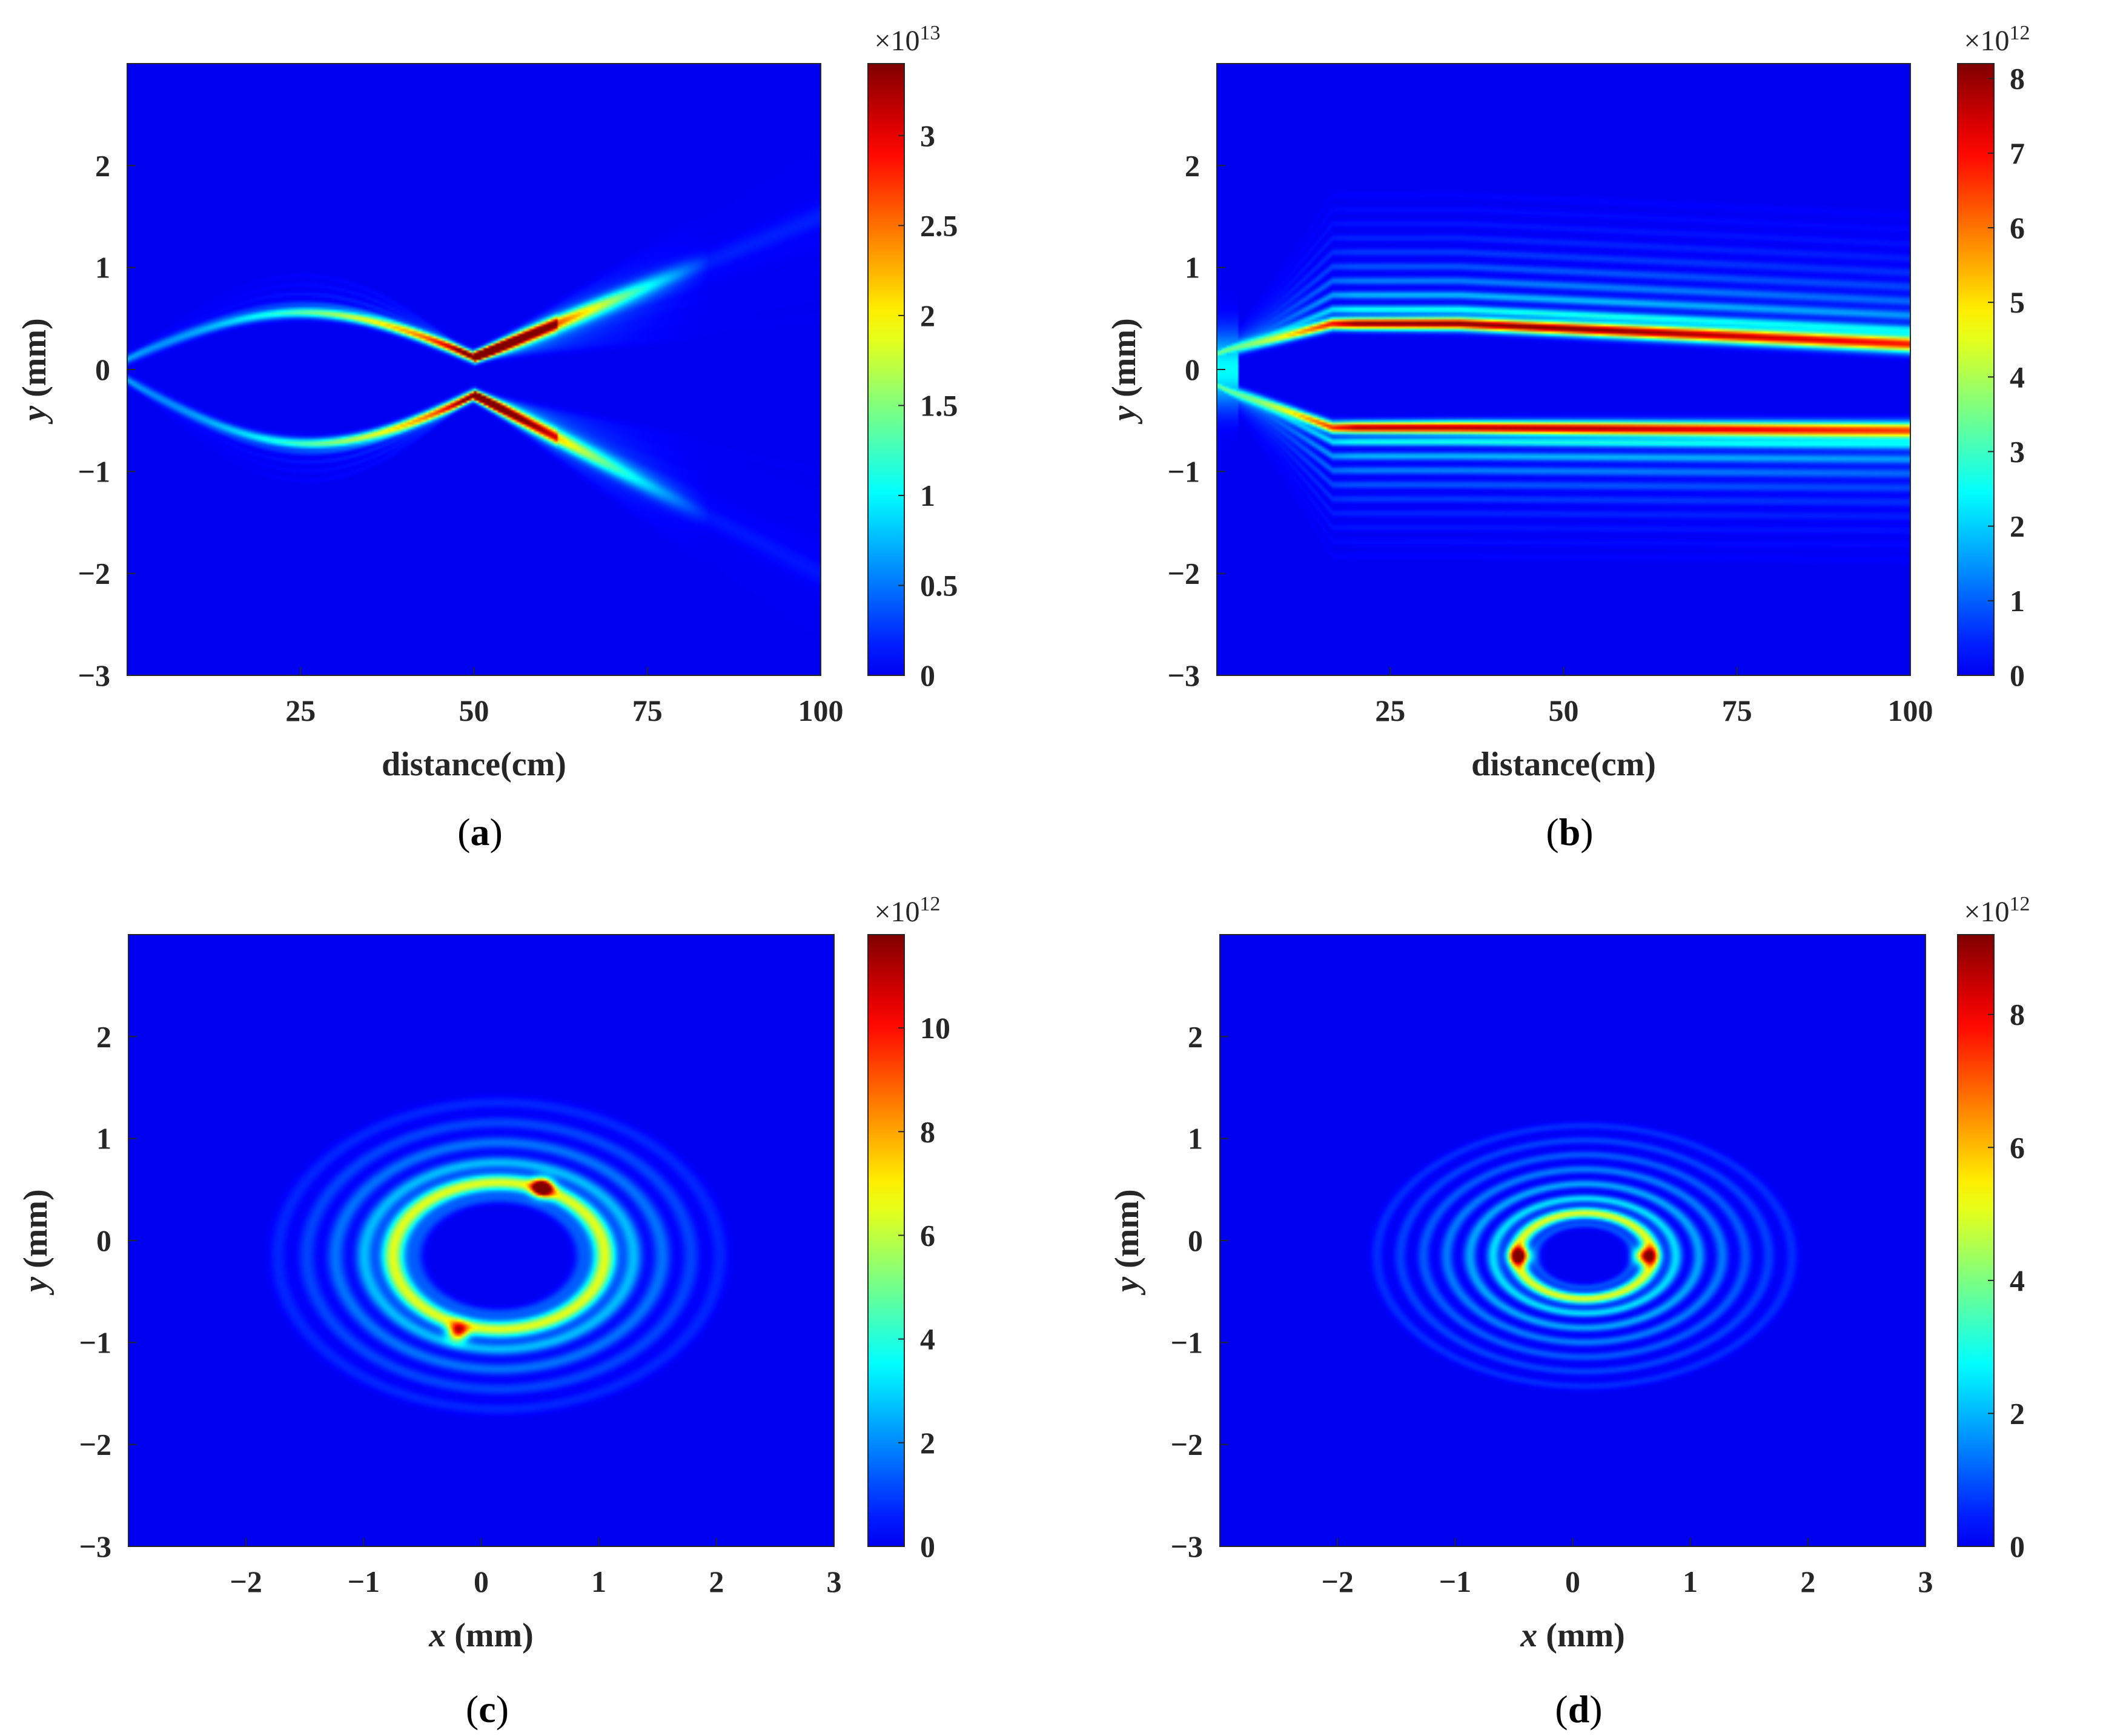  What do you see at coordinates (480, 831) in the screenshot?
I see `panel-caption: (a)` at bounding box center [480, 831].